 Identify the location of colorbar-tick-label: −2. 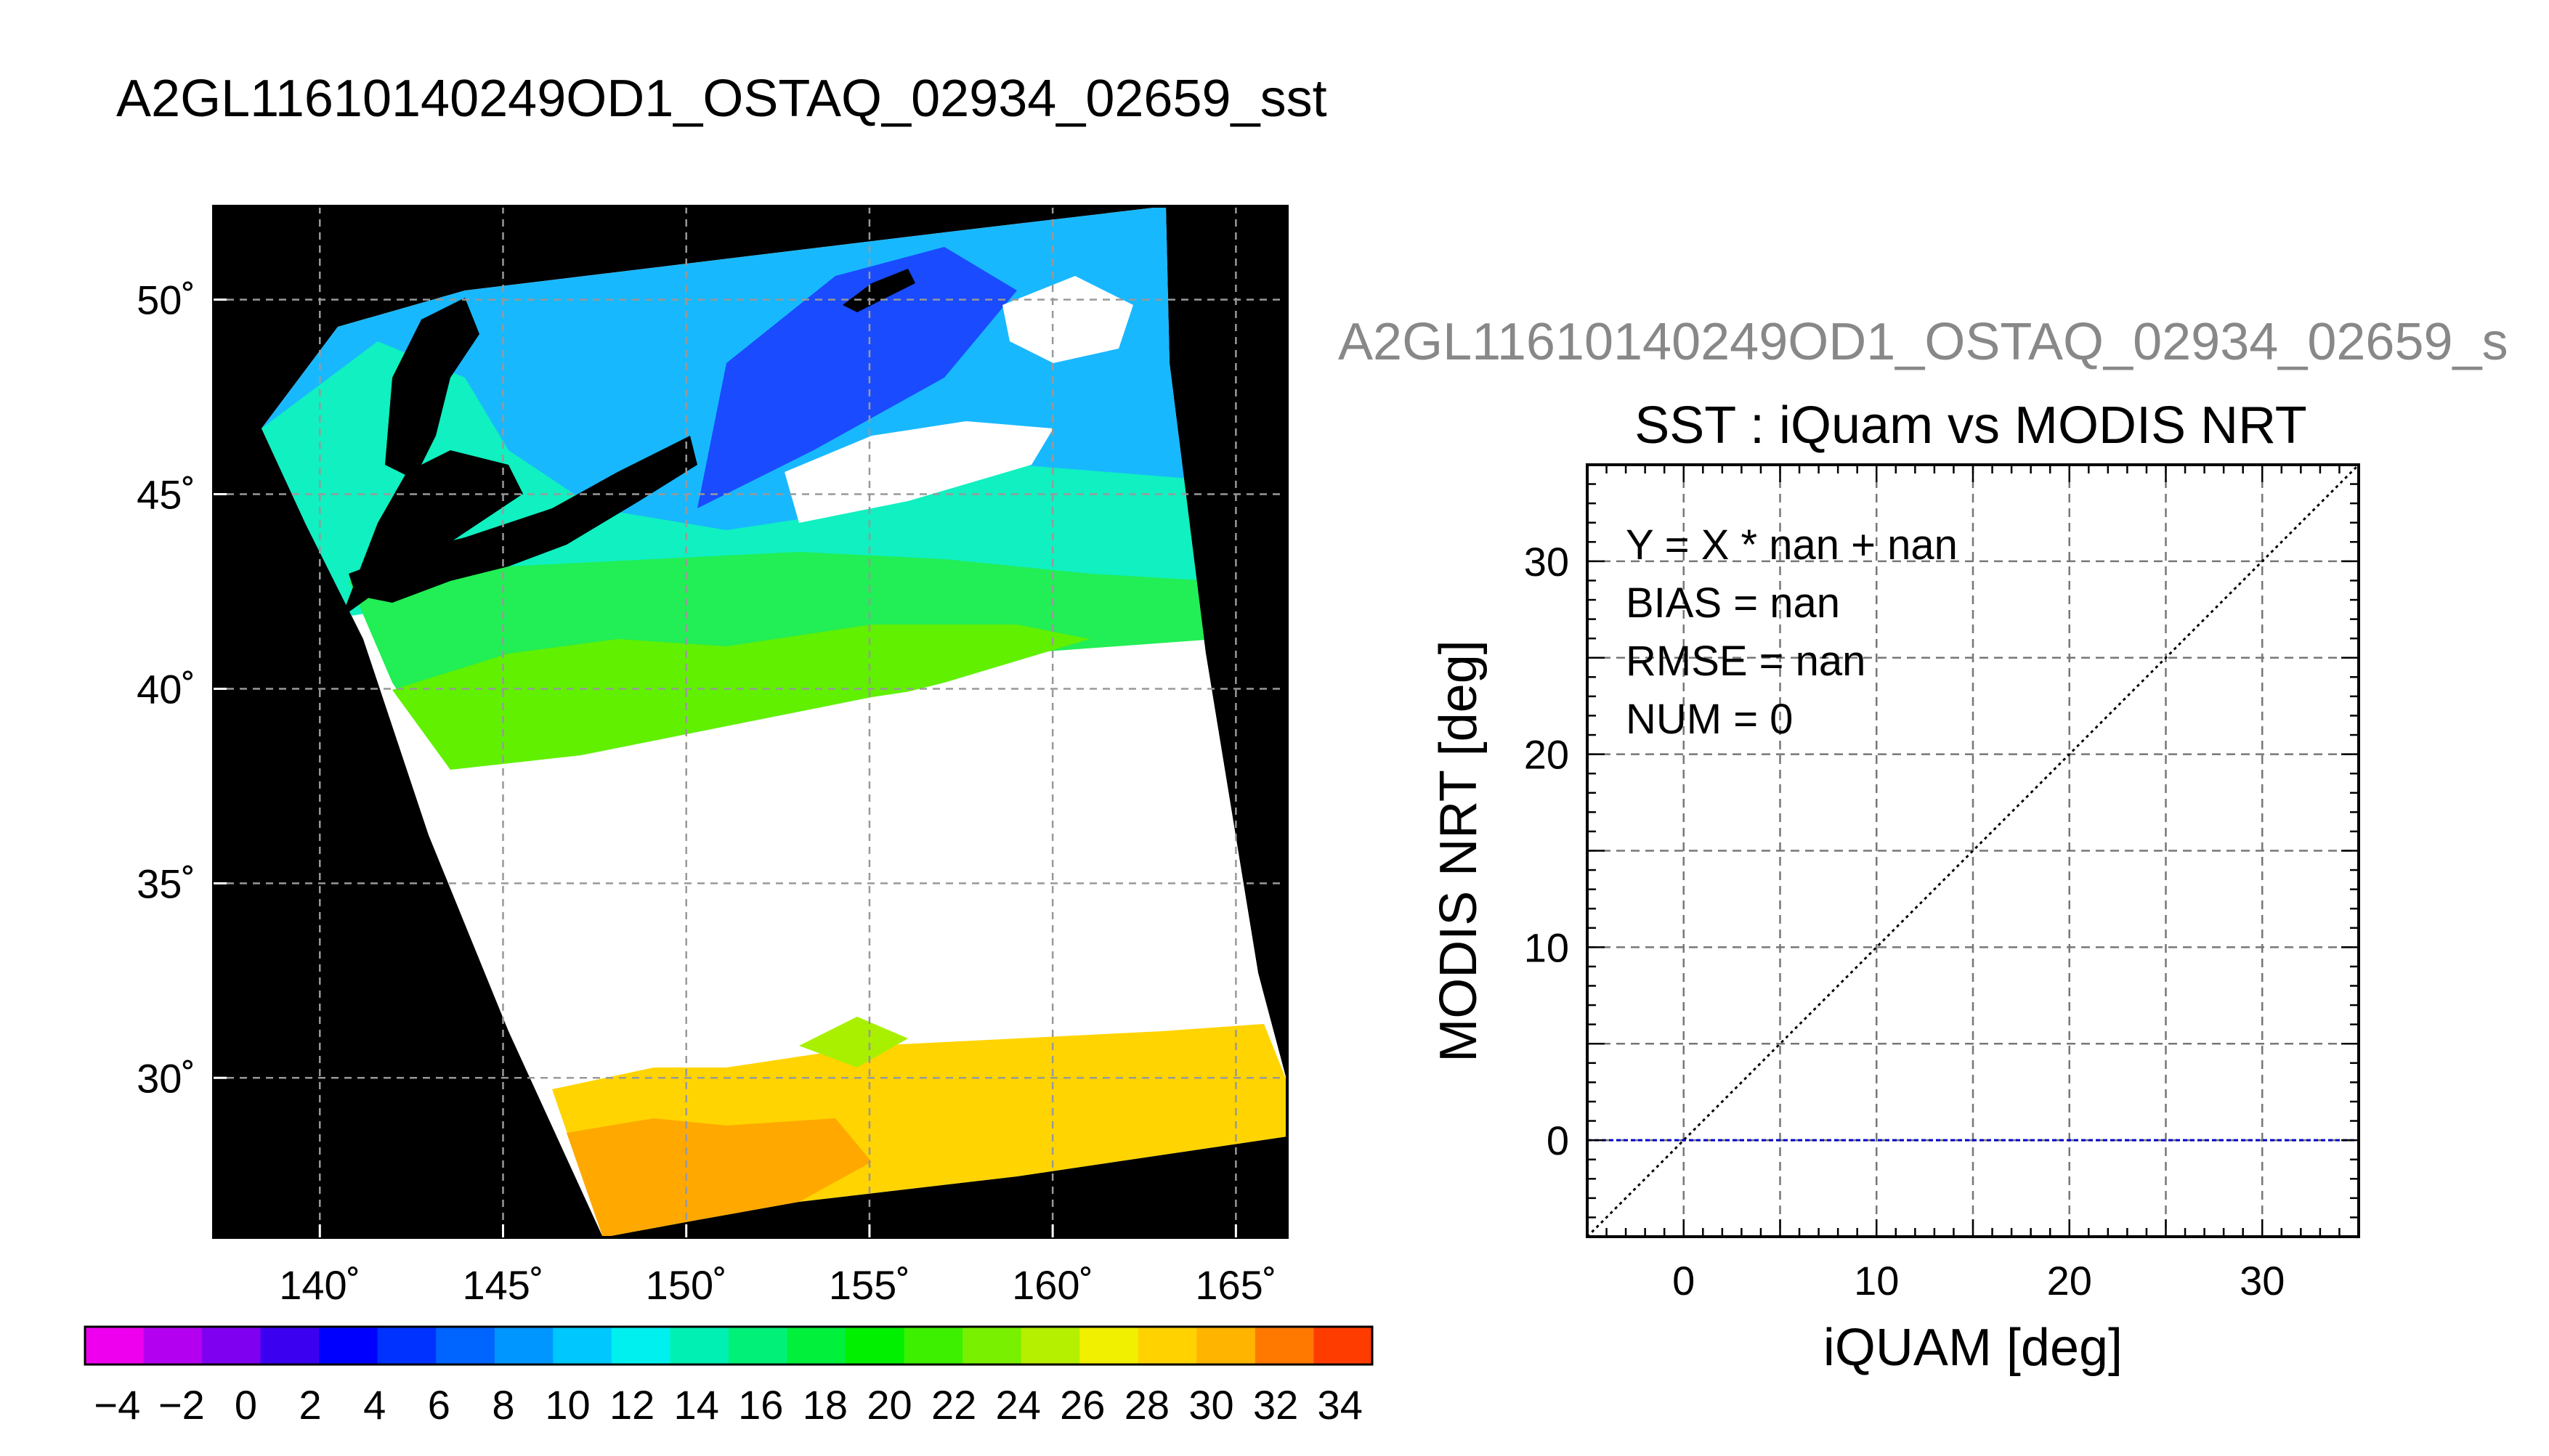
(182, 1405).